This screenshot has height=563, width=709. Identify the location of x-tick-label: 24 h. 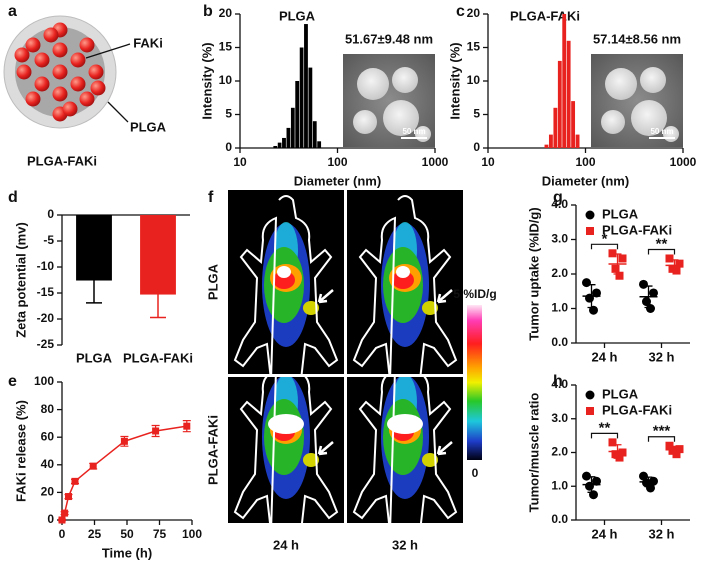
(604, 533).